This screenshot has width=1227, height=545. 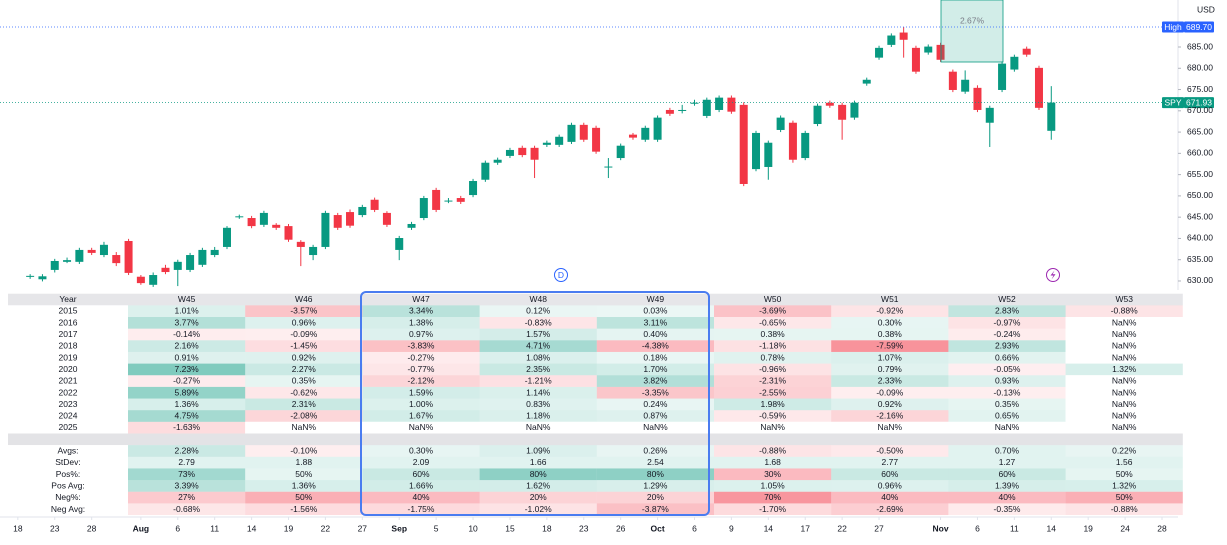 I want to click on table-cell-text: 0.22%, so click(x=1124, y=451).